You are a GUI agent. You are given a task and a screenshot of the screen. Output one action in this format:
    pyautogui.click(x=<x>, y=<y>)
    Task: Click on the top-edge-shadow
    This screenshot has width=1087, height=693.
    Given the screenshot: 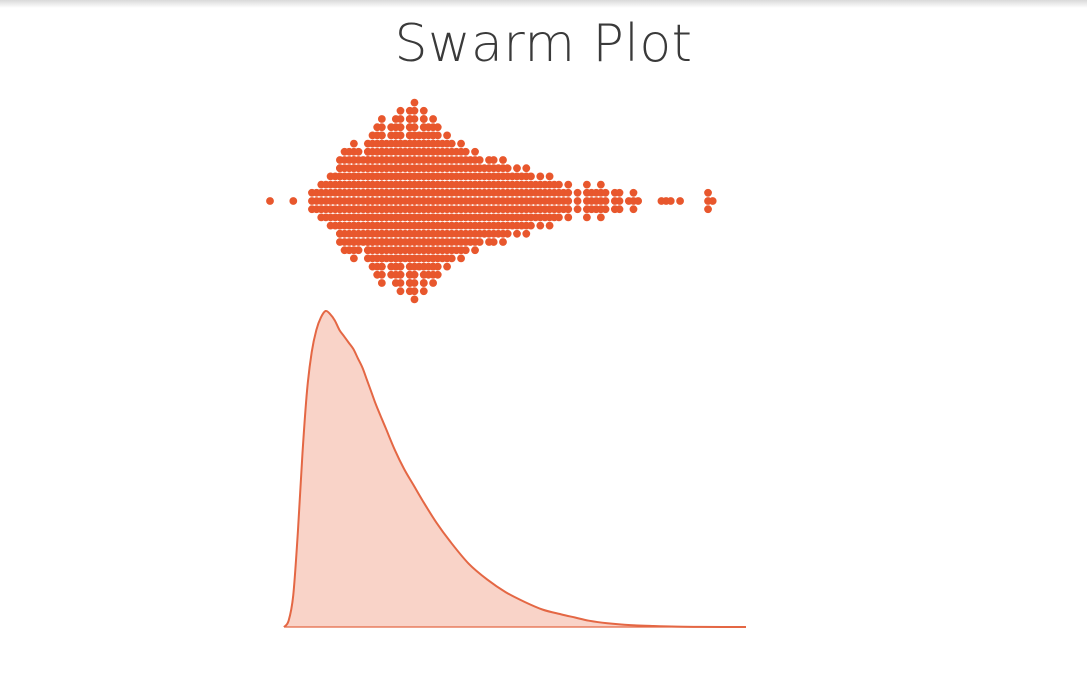 What is the action you would take?
    pyautogui.click(x=543, y=4)
    